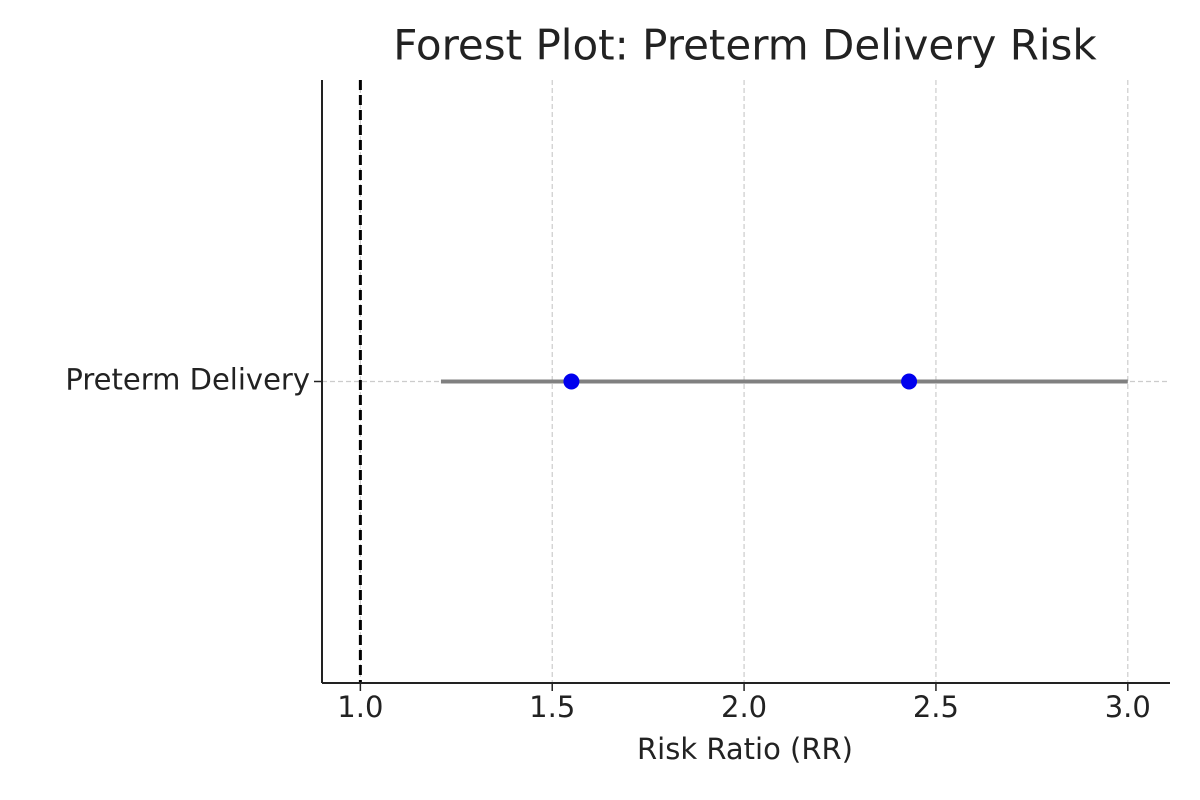 The width and height of the screenshot is (1200, 800). What do you see at coordinates (1128, 707) in the screenshot?
I see `x-tick-label: 3.0` at bounding box center [1128, 707].